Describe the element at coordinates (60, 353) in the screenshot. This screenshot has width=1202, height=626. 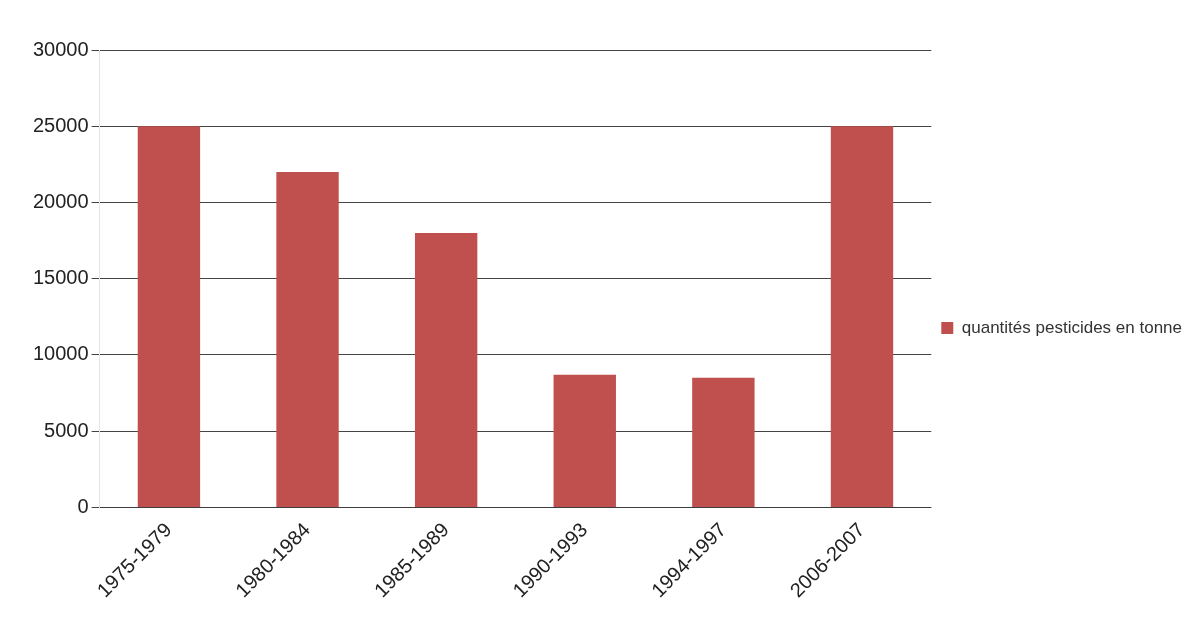
I see `y-tick-label: 10000` at that location.